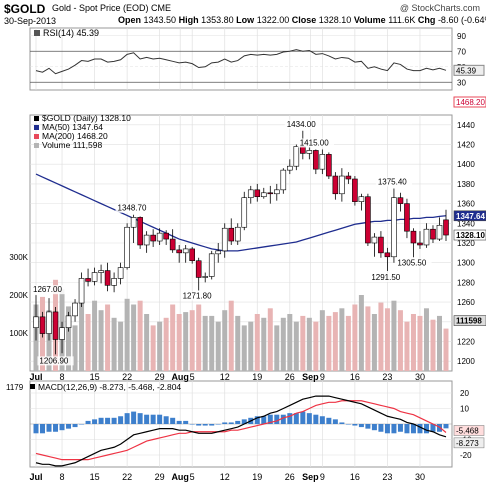  Describe the element at coordinates (18, 257) in the screenshot. I see `volume-tick-label: 300K` at that location.